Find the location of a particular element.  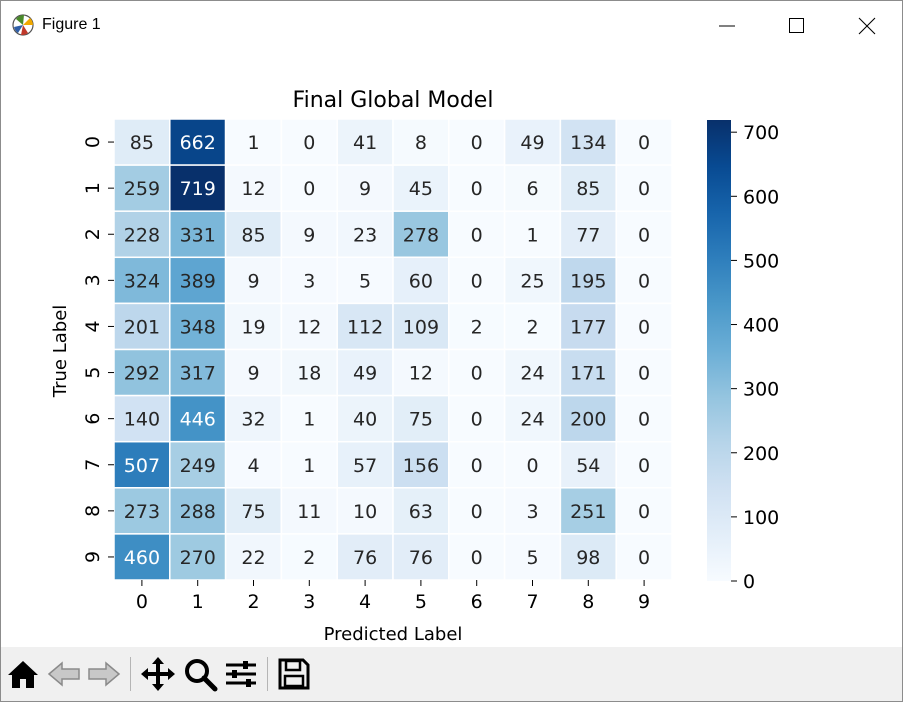

cell-value-label: 76 is located at coordinates (365, 558).